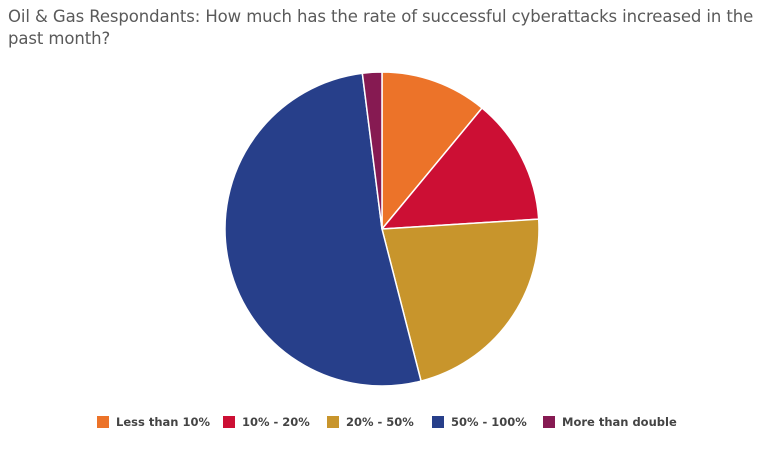 This screenshot has width=763, height=458. I want to click on legend-label: More than double, so click(619, 422).